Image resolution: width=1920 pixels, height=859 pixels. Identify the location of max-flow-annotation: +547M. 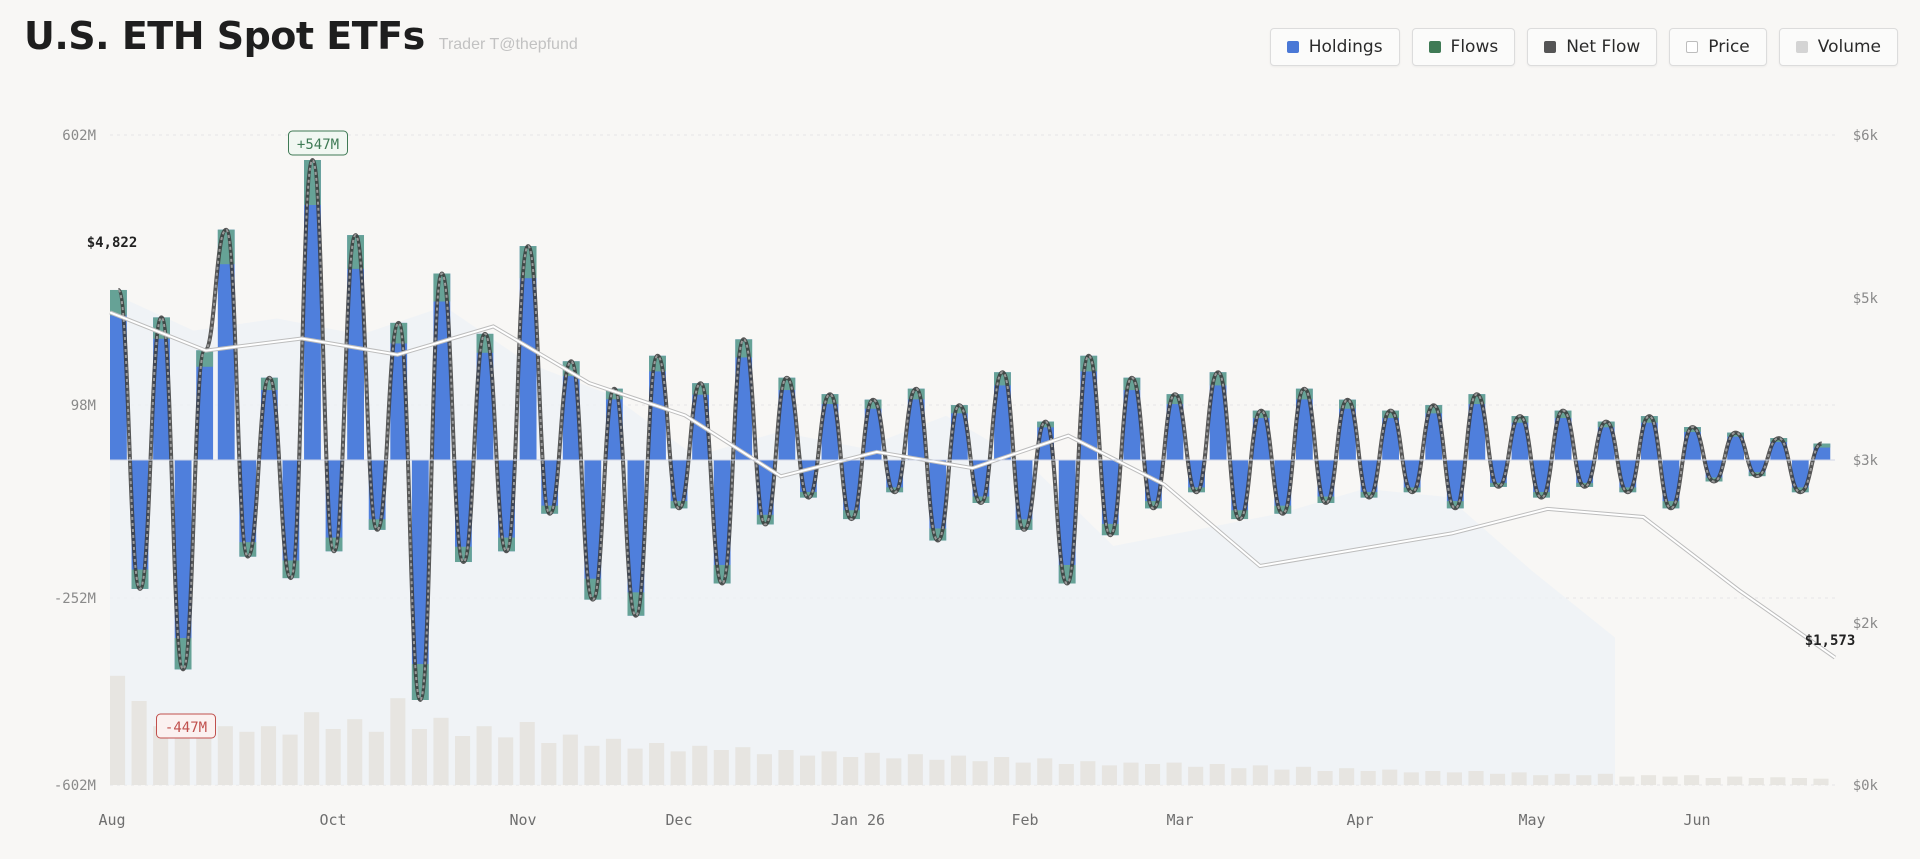
(318, 145).